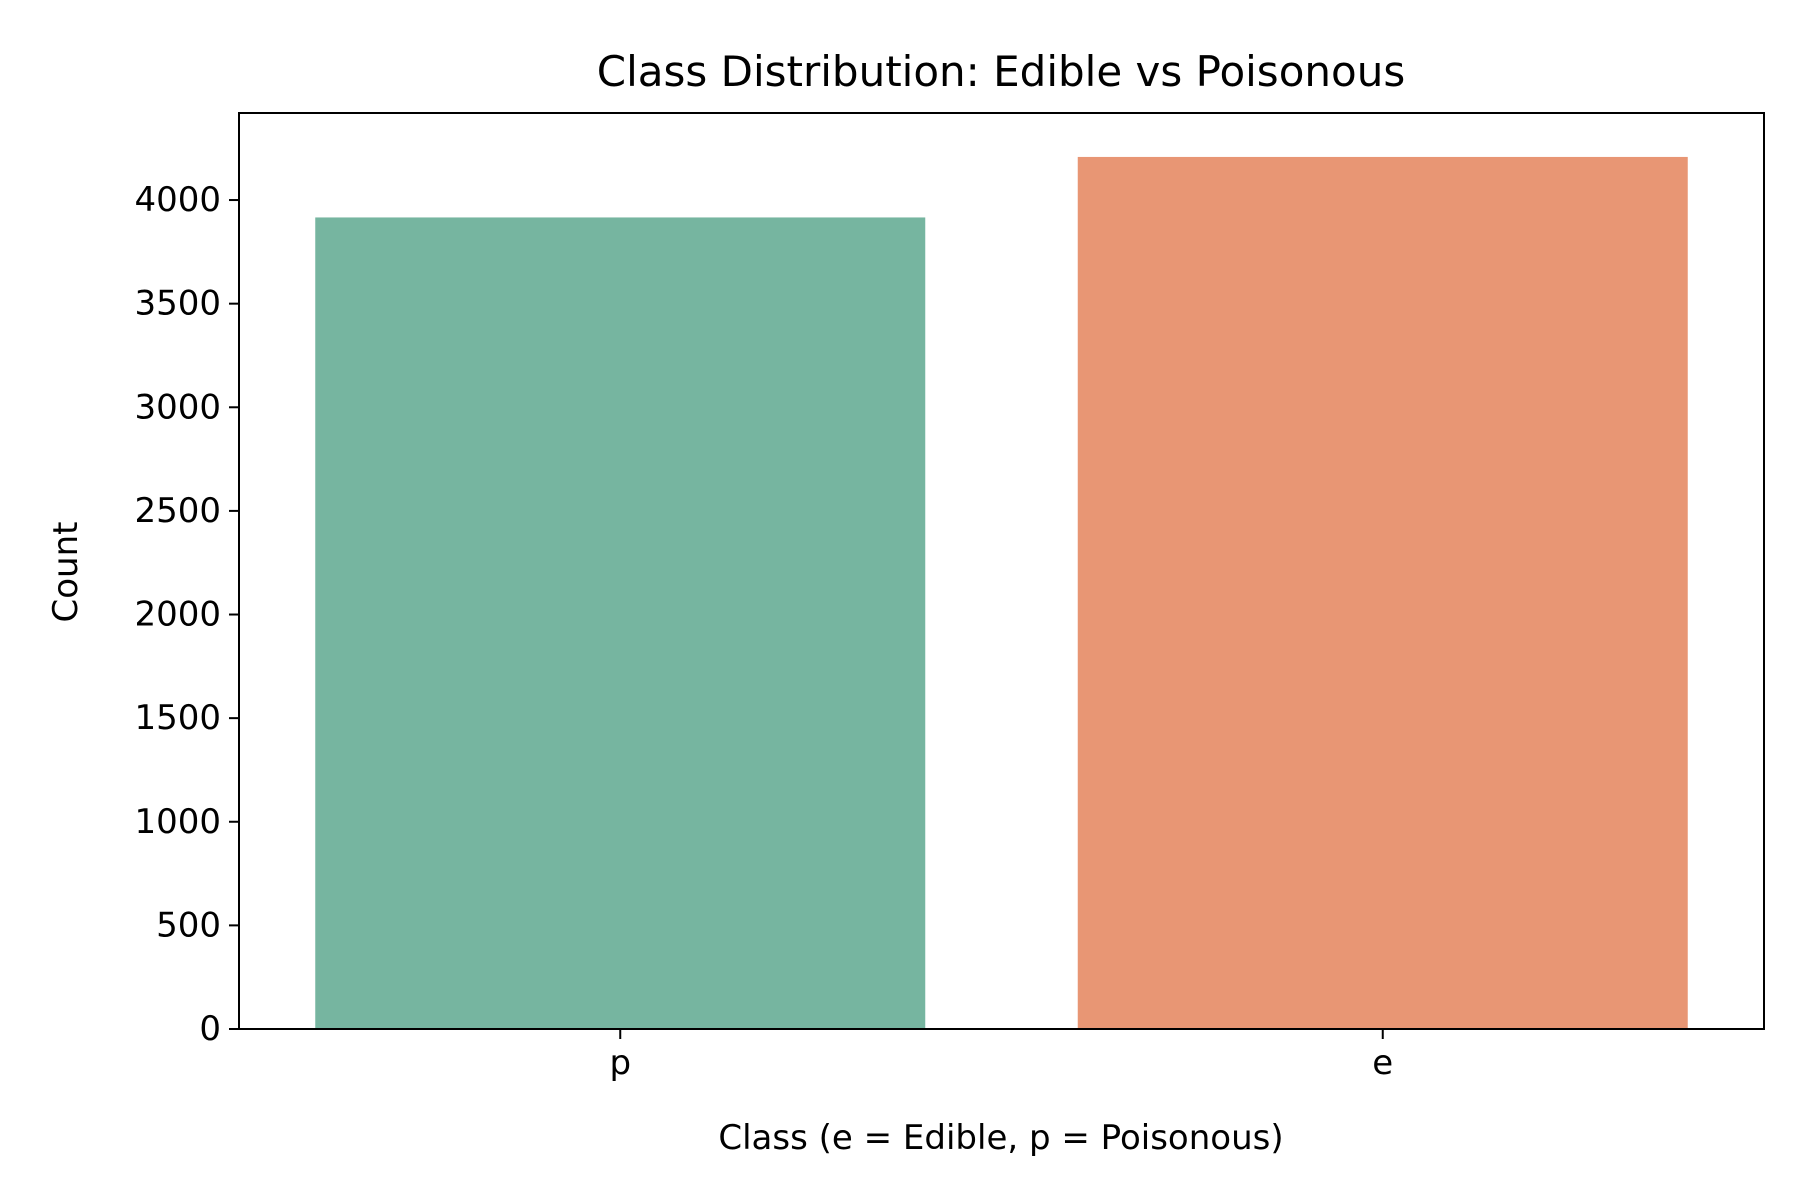  What do you see at coordinates (1382, 1063) in the screenshot?
I see `x-tick-label: e` at bounding box center [1382, 1063].